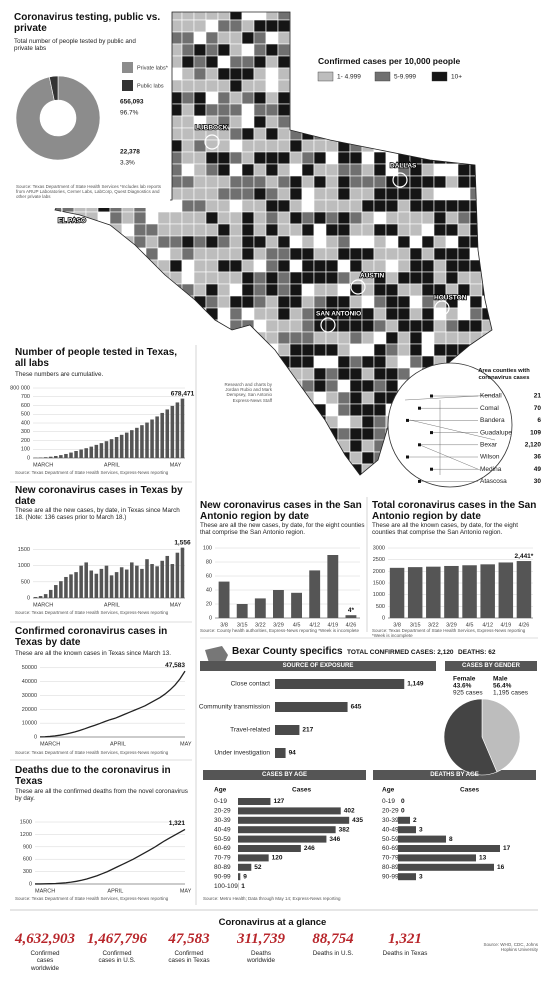 The image size is (545, 986). What do you see at coordinates (333, 953) in the screenshot?
I see `glance-caption: Deaths in U.S.` at bounding box center [333, 953].